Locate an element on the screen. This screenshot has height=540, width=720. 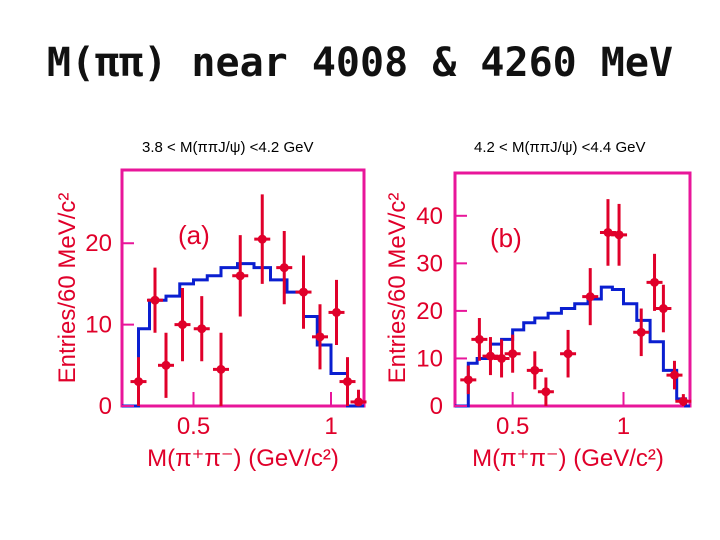
slide-title: M(ππ) near 4008 & 4260 MeV is located at coordinates (360, 63).